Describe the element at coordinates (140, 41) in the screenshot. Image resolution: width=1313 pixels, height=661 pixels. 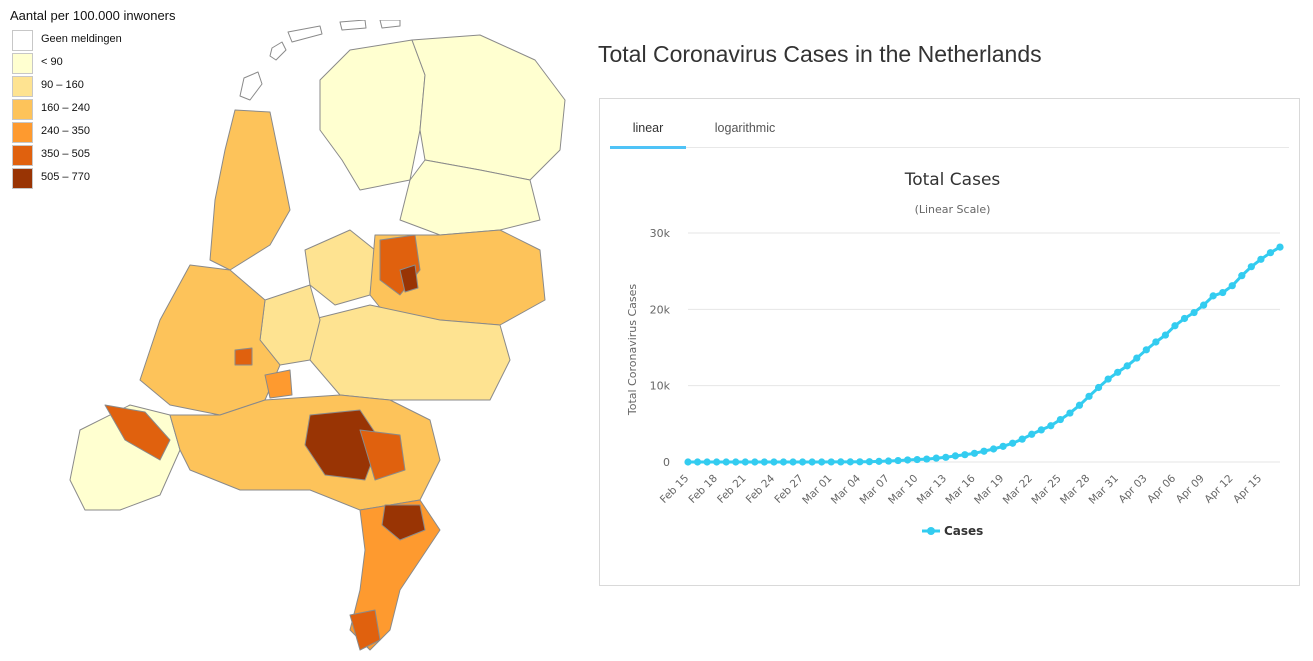
I see `legend-item: Geen meldingen` at that location.